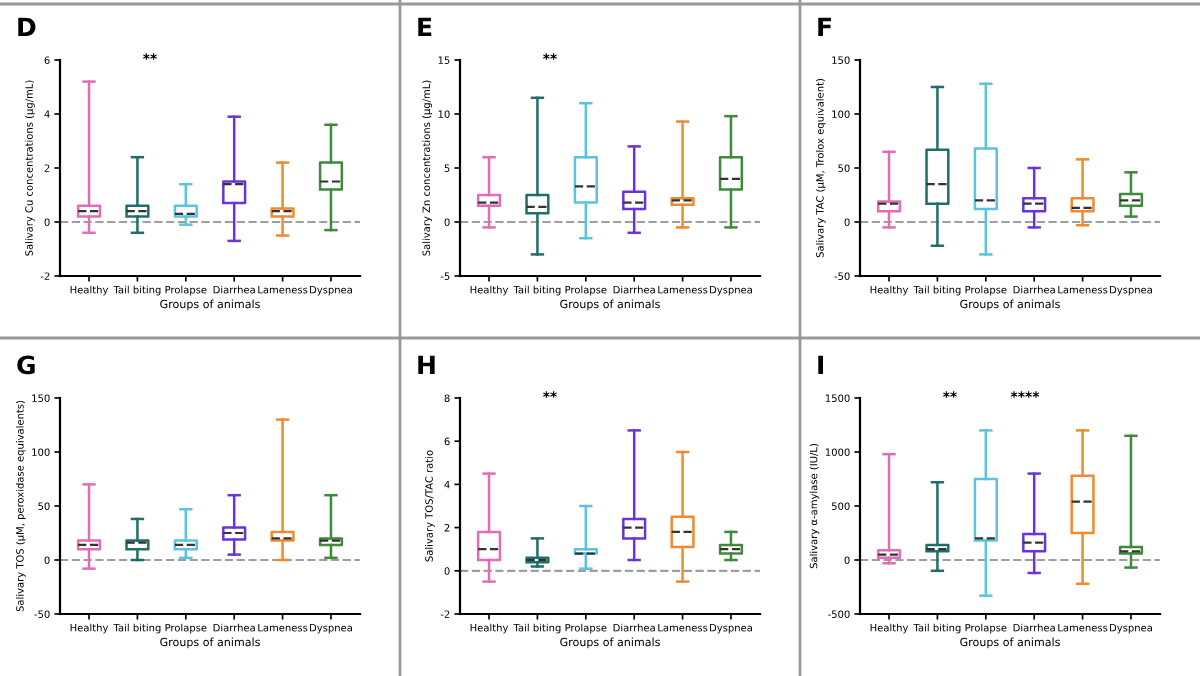 The width and height of the screenshot is (1200, 676). I want to click on chart-title: F, so click(824, 26).